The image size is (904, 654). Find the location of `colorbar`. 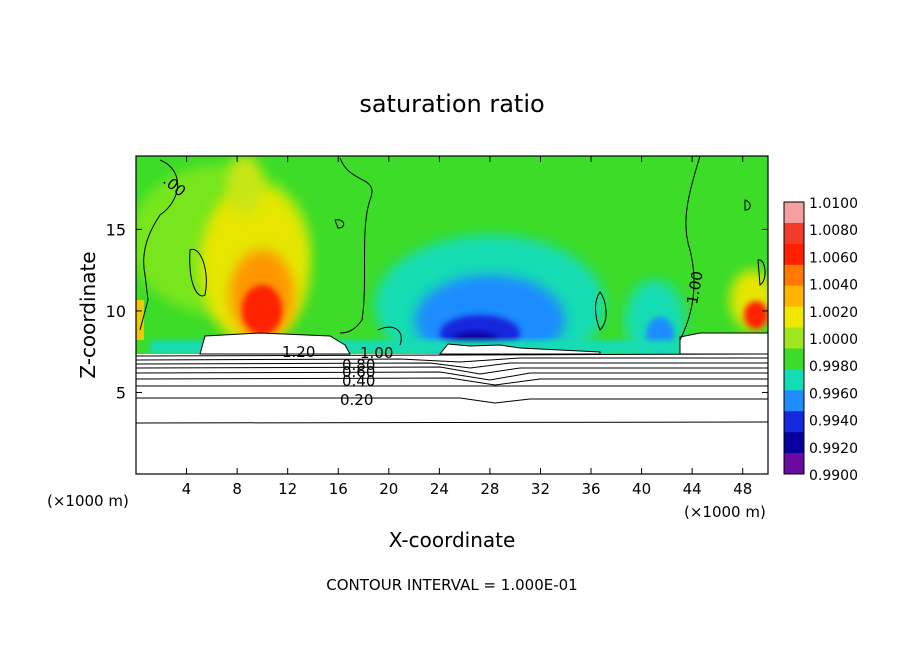

colorbar is located at coordinates (794, 338).